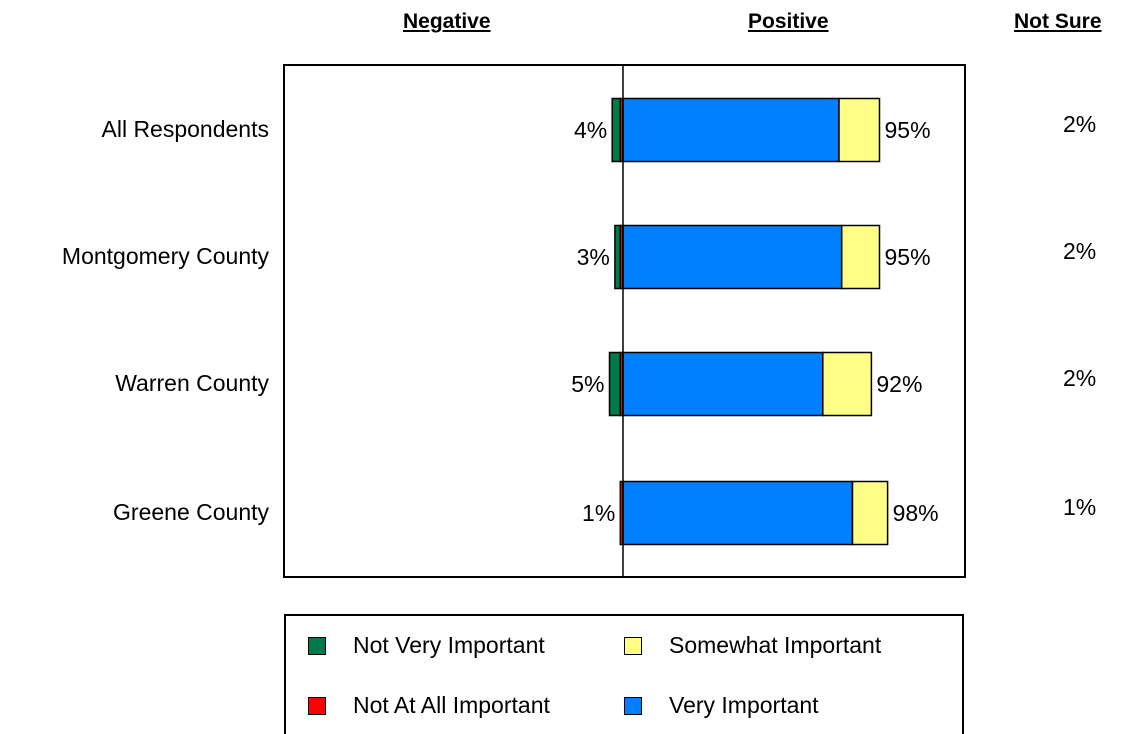 The height and width of the screenshot is (734, 1134). I want to click on negative-total-label: 5%, so click(587, 384).